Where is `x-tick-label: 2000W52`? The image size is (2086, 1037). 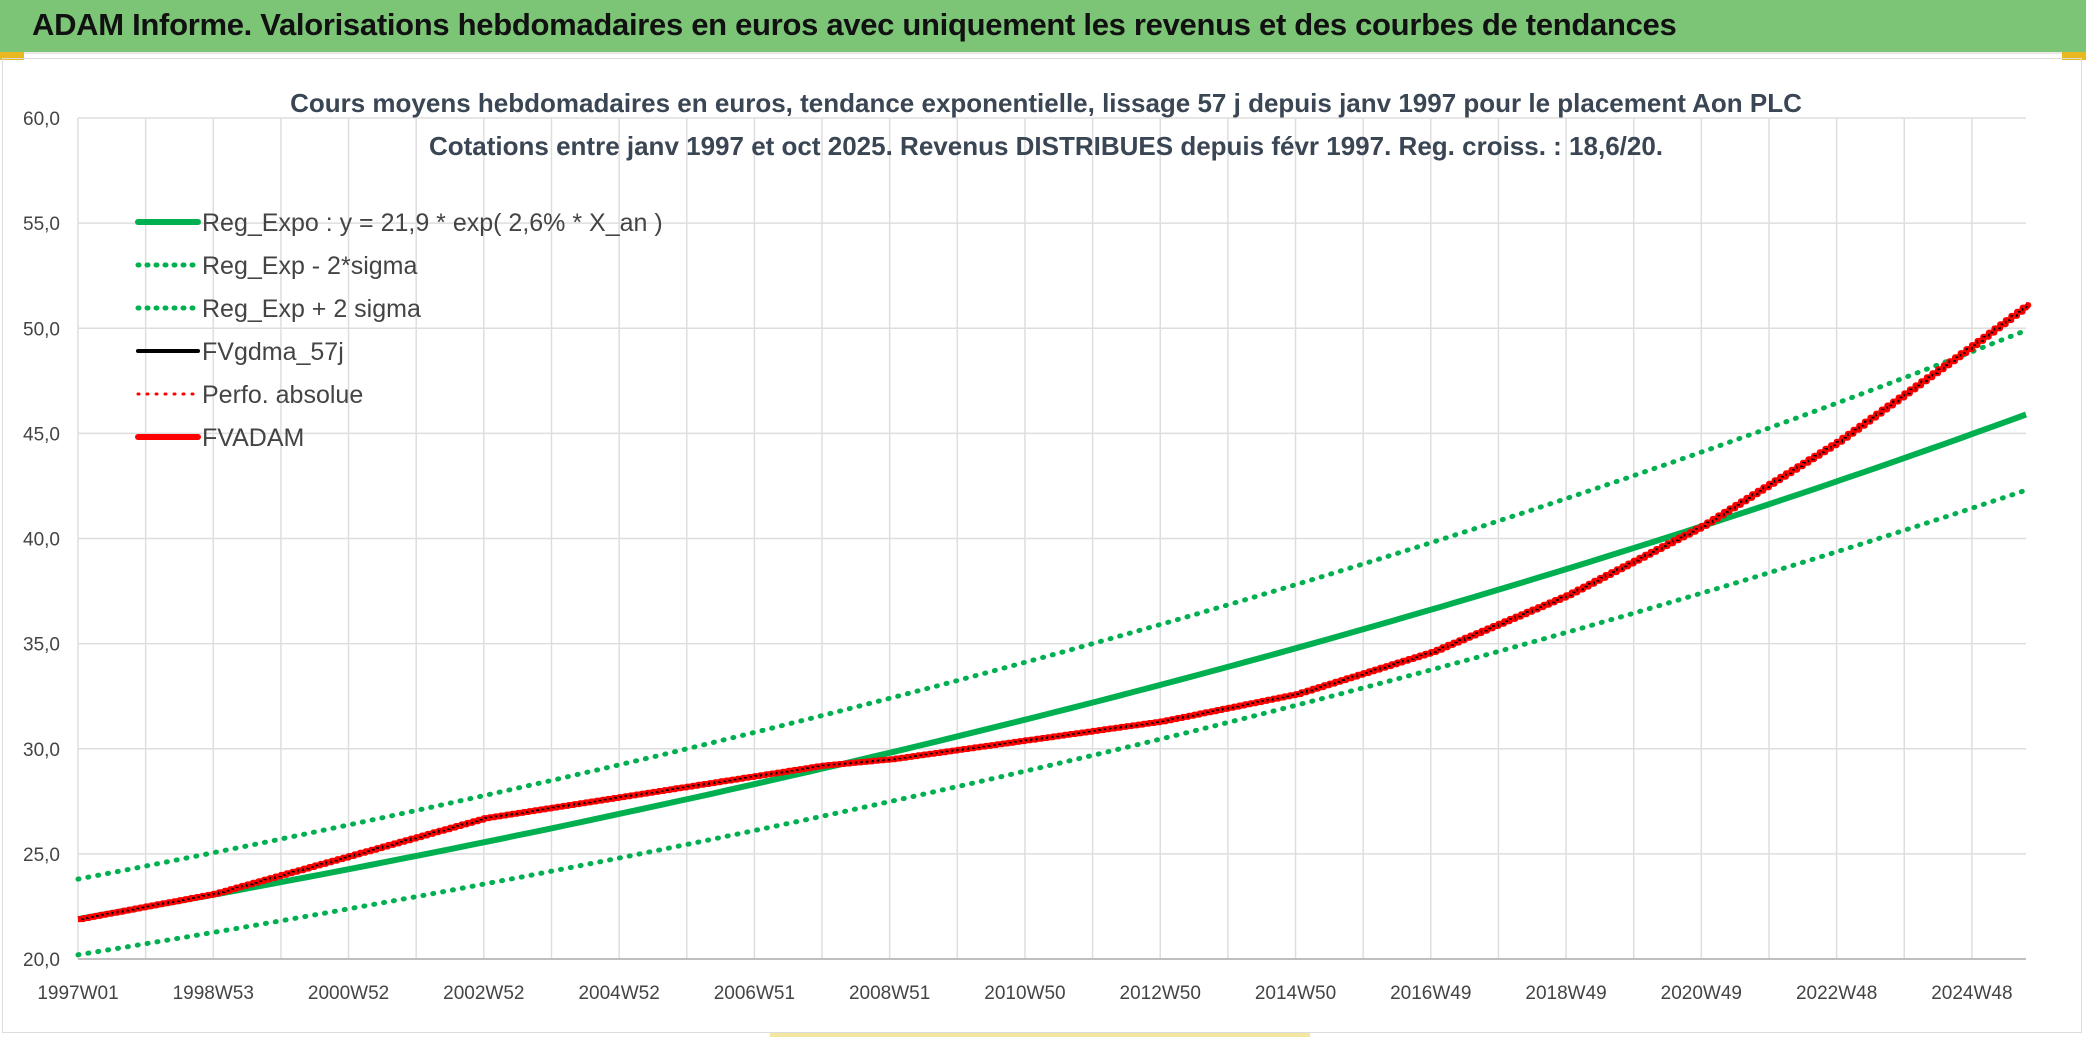
x-tick-label: 2000W52 is located at coordinates (348, 993).